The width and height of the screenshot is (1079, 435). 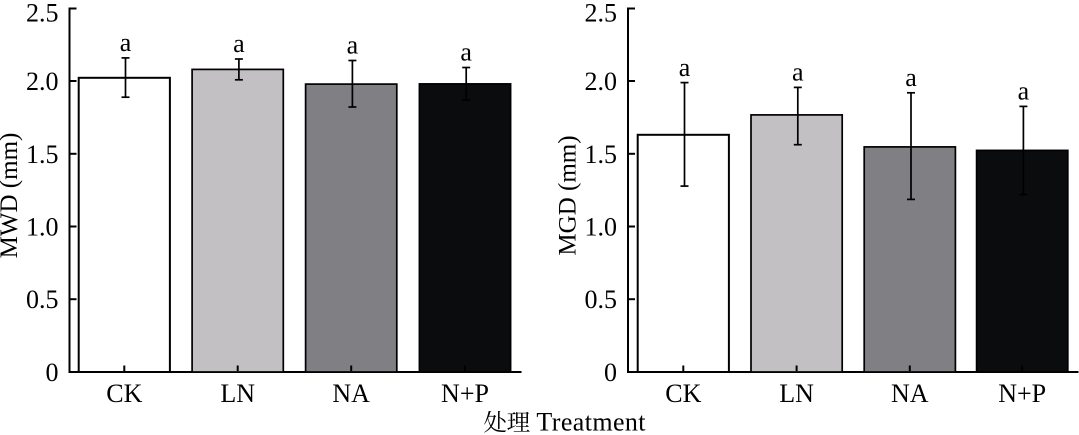 I want to click on svg-text: MGD (mm), so click(x=568, y=195).